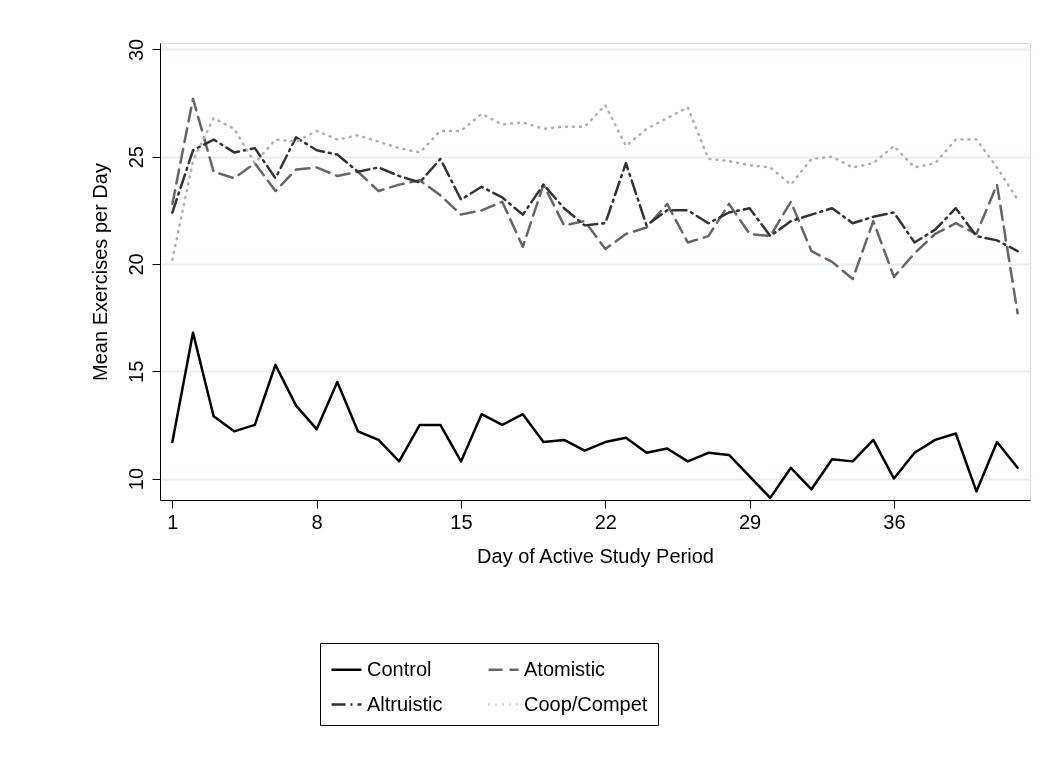 Image resolution: width=1049 pixels, height=769 pixels. Describe the element at coordinates (461, 521) in the screenshot. I see `x-tick-label: 15` at that location.